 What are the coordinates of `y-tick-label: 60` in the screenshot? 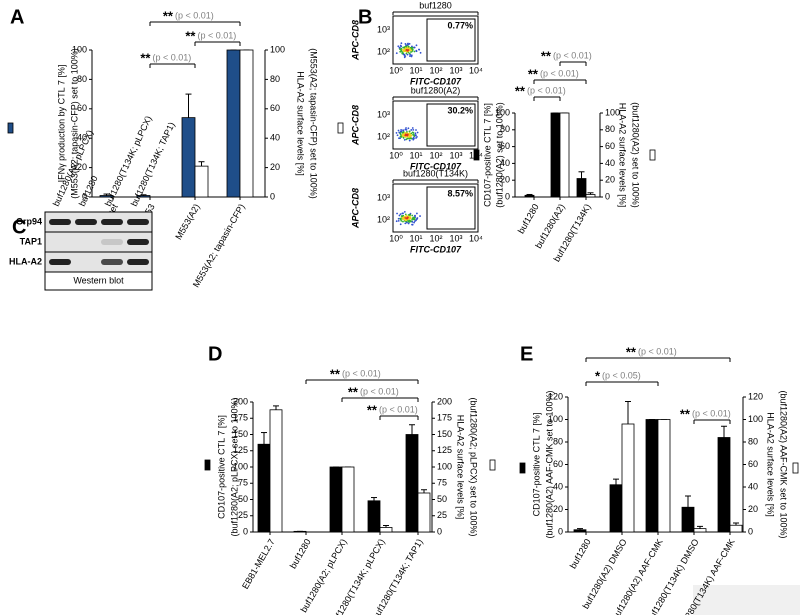 It's located at (505, 146).